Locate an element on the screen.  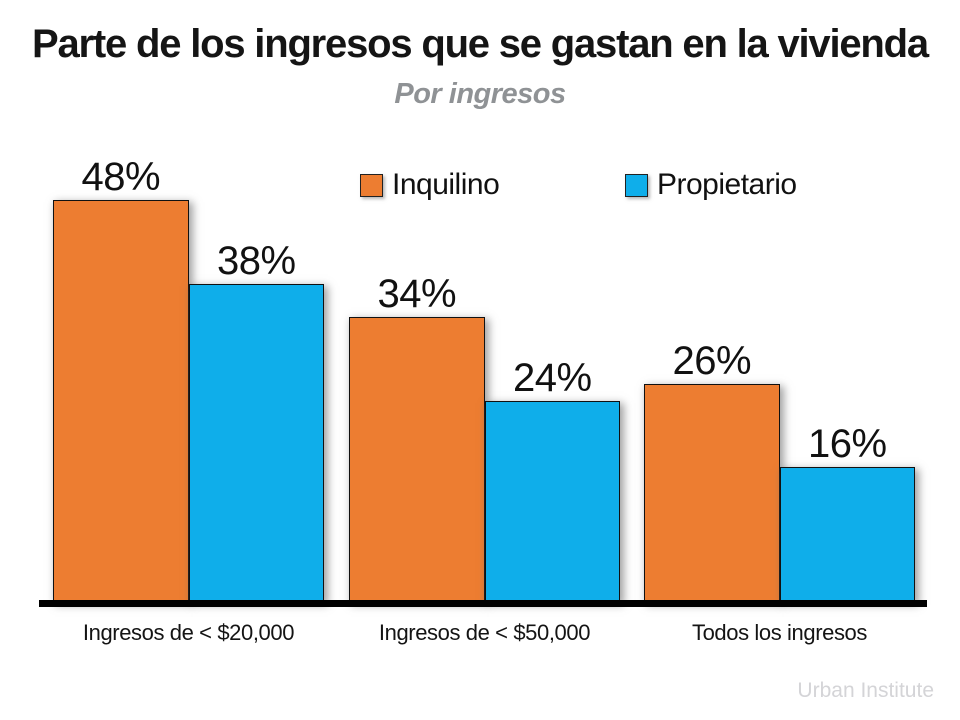
bar-propietario-group1 is located at coordinates (256, 442).